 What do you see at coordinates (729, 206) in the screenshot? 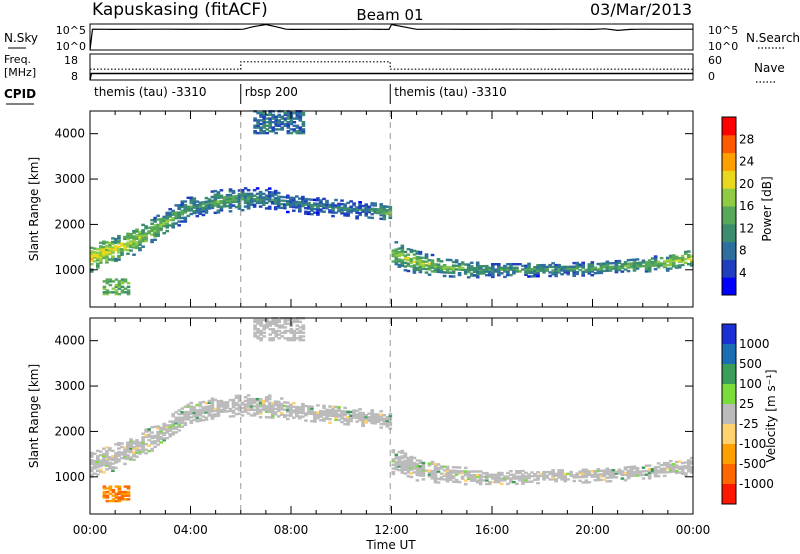
I see `power-colorbar-frame` at bounding box center [729, 206].